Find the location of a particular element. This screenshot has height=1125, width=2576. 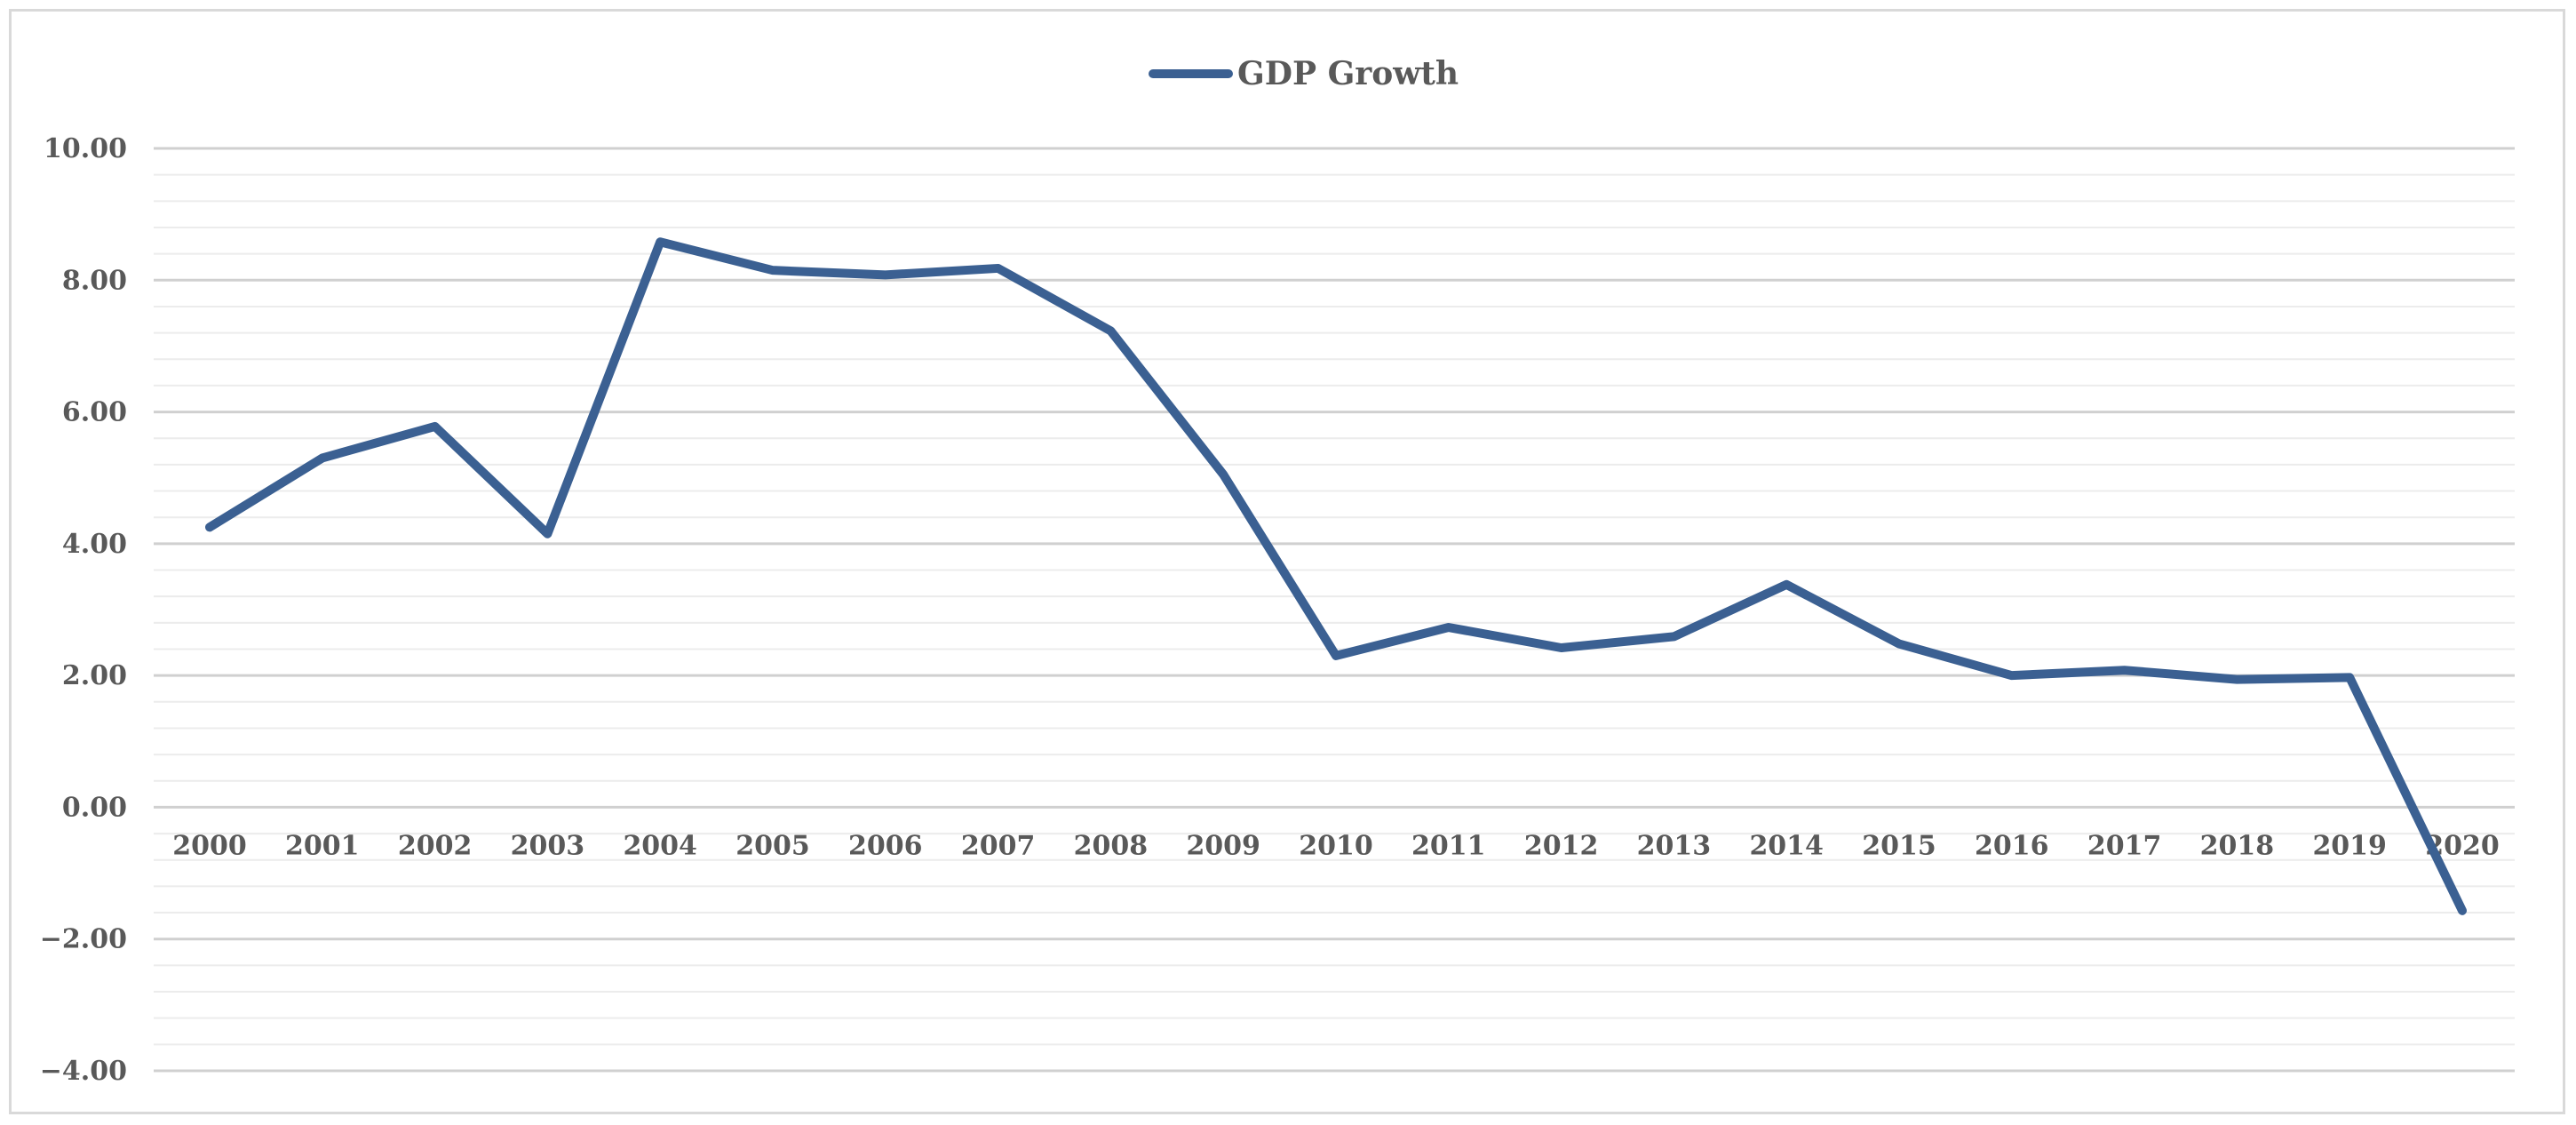

x-tick-label: 2002 is located at coordinates (435, 845).